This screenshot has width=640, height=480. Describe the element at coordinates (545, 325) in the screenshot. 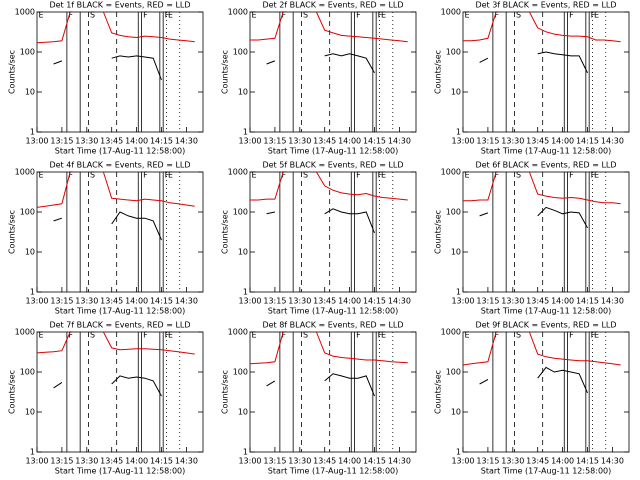

I see `chart-title: Det 9f BLACK = Events, RED = LLD` at that location.